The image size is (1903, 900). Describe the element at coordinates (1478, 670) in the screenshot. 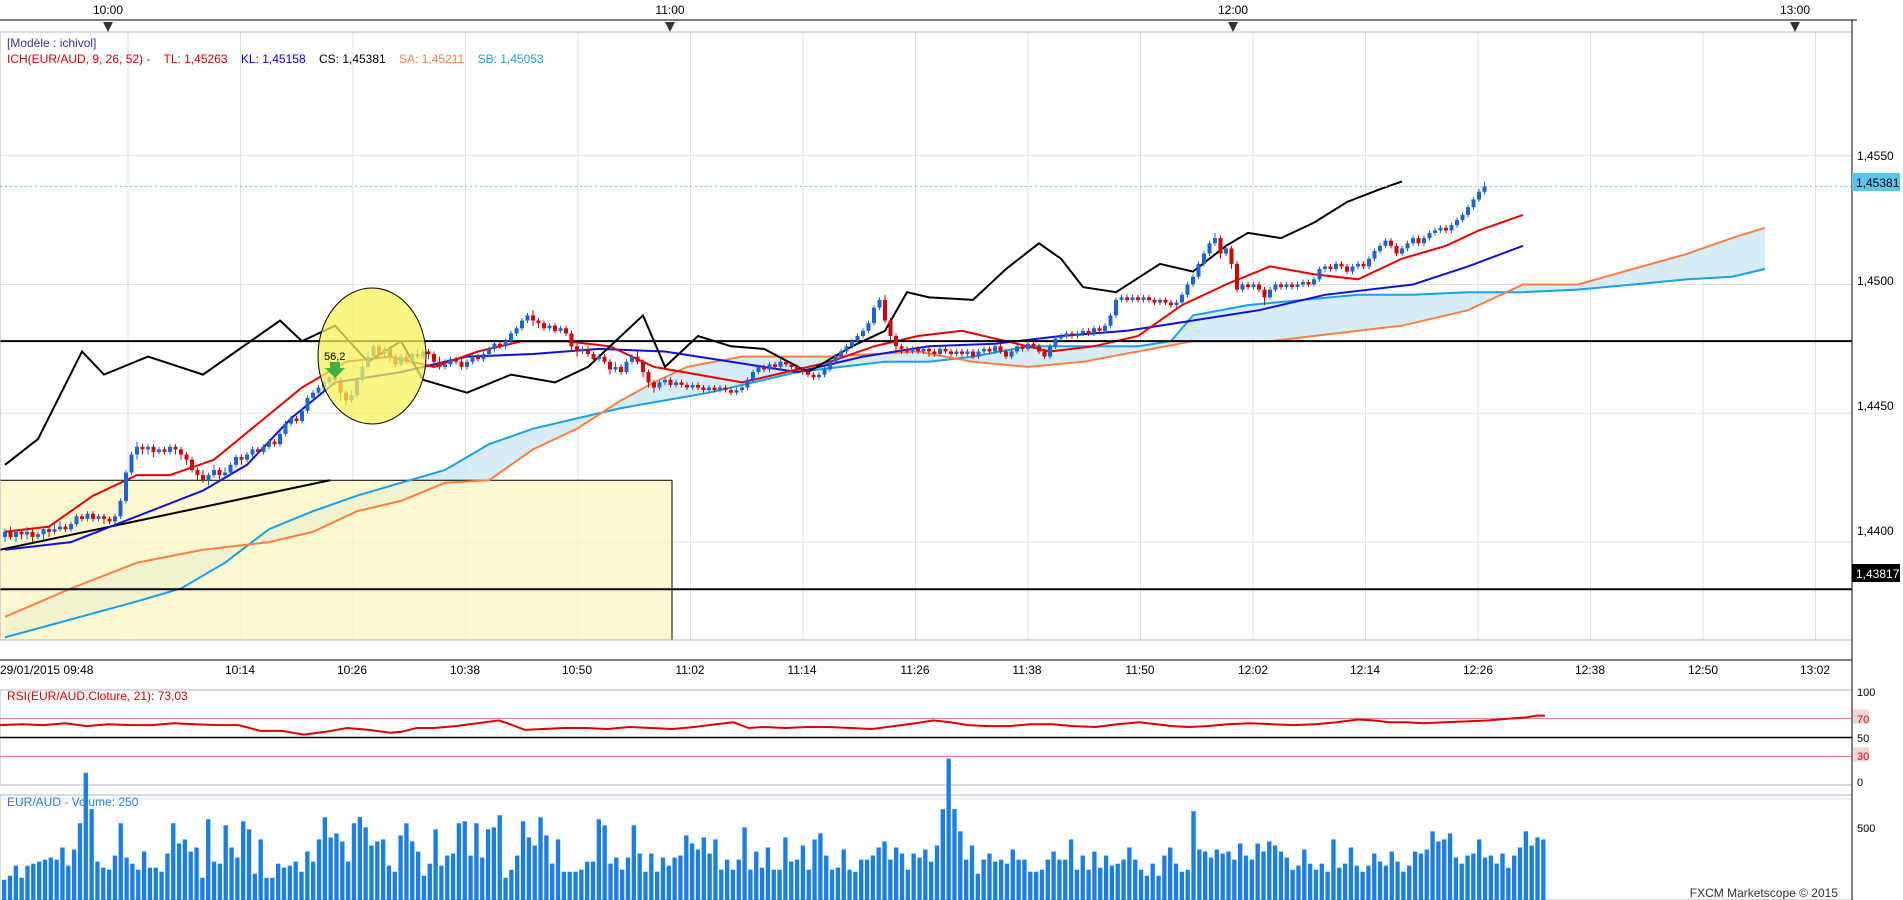

I see `time-axis-label: 12:26` at that location.